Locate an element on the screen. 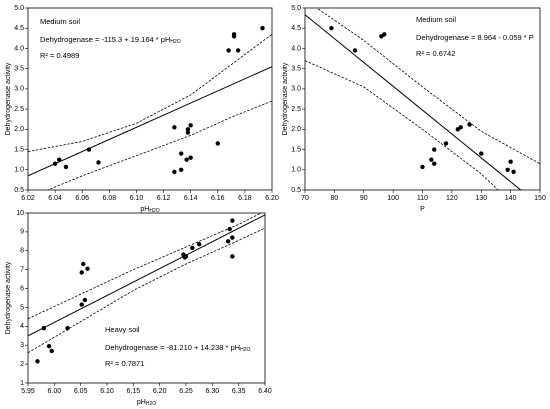 The width and height of the screenshot is (550, 409). x-axis-label-main: P is located at coordinates (422, 209).